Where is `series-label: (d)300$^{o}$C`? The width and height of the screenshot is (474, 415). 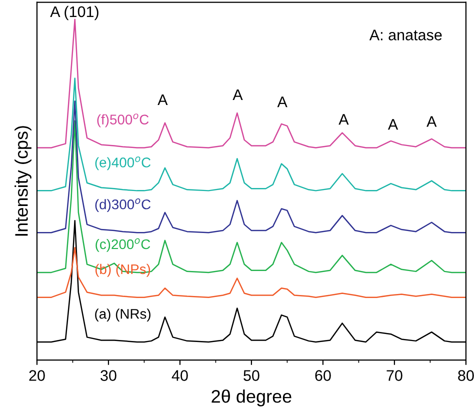
series-label: (d)300$^{o}$C is located at coordinates (123, 205).